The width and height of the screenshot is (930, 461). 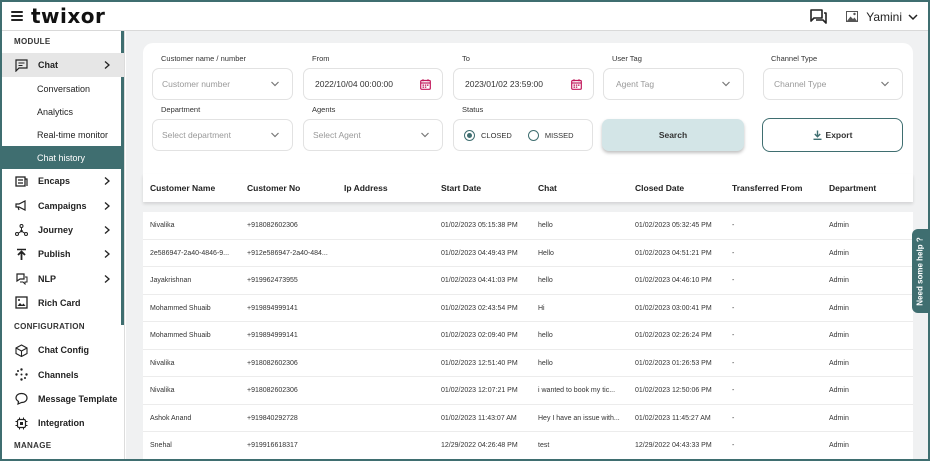 I want to click on column-header-start-date: Start Date, so click(x=461, y=188).